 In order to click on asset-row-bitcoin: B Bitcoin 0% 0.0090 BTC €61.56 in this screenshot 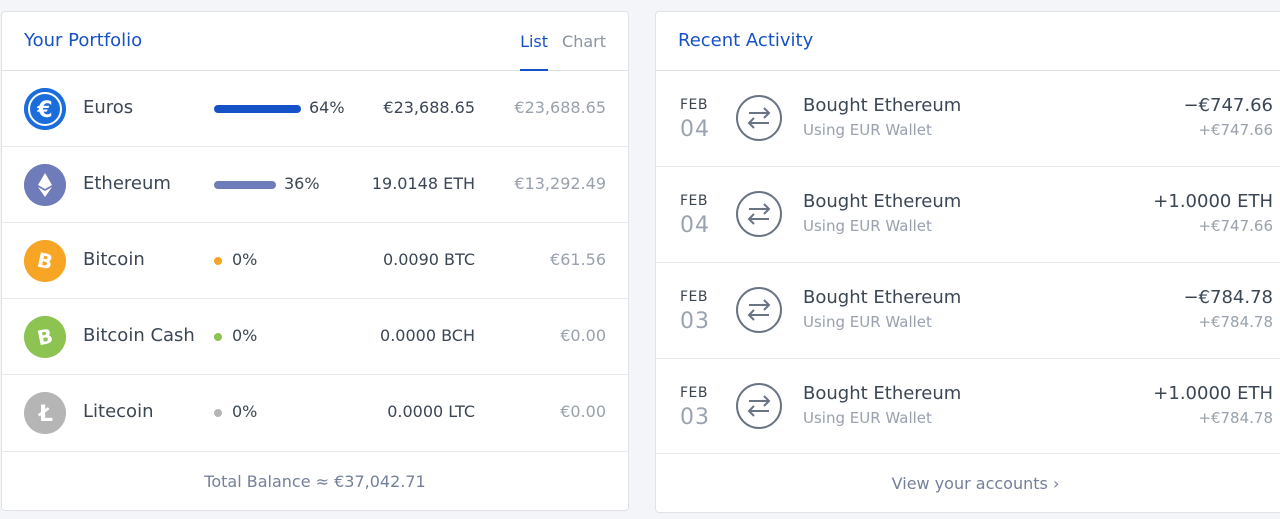, I will do `click(315, 261)`.